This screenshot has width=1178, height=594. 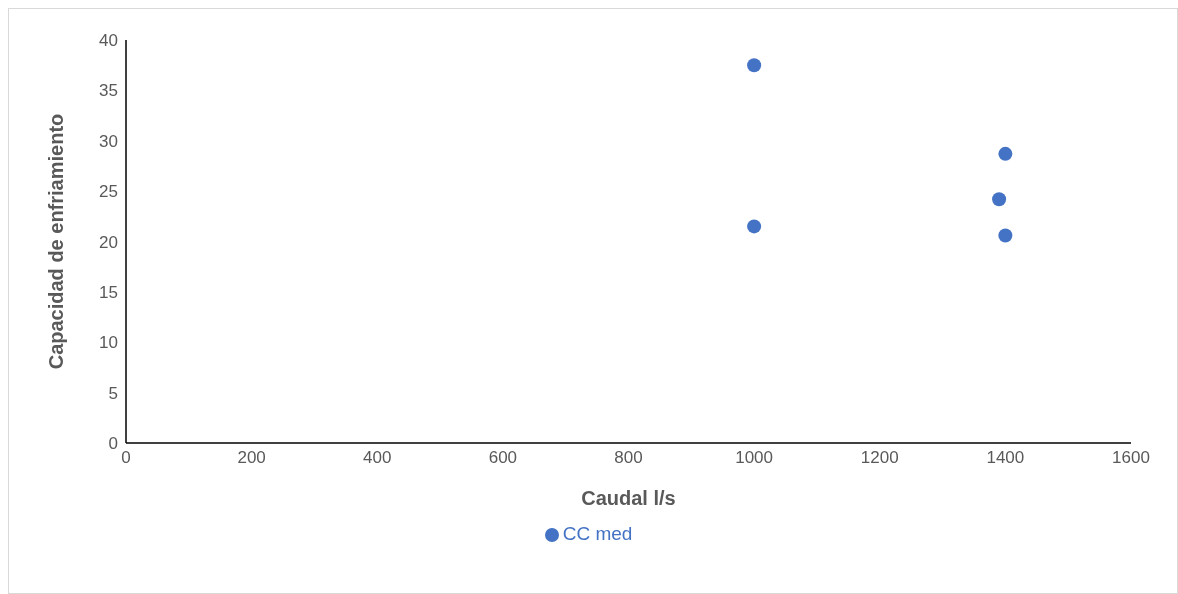 I want to click on y-axis-title: Capacidad de enfriamiento, so click(x=56, y=241).